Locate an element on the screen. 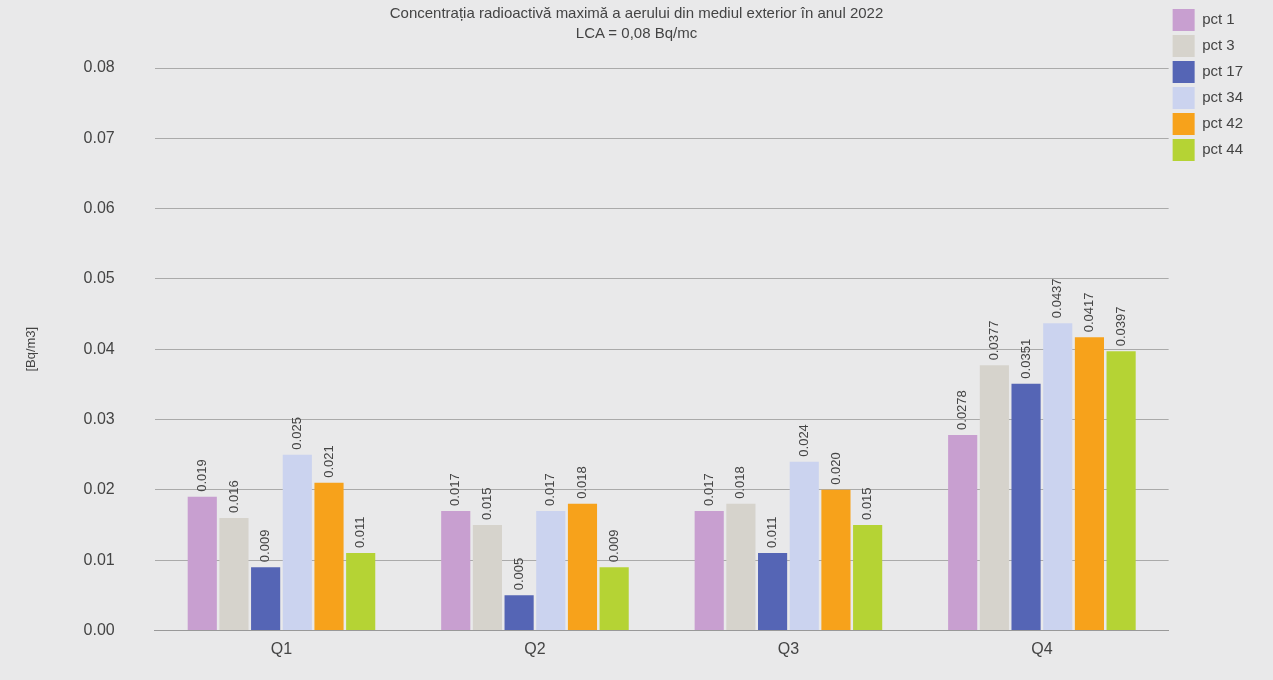  data-label: 0.0377 is located at coordinates (993, 340).